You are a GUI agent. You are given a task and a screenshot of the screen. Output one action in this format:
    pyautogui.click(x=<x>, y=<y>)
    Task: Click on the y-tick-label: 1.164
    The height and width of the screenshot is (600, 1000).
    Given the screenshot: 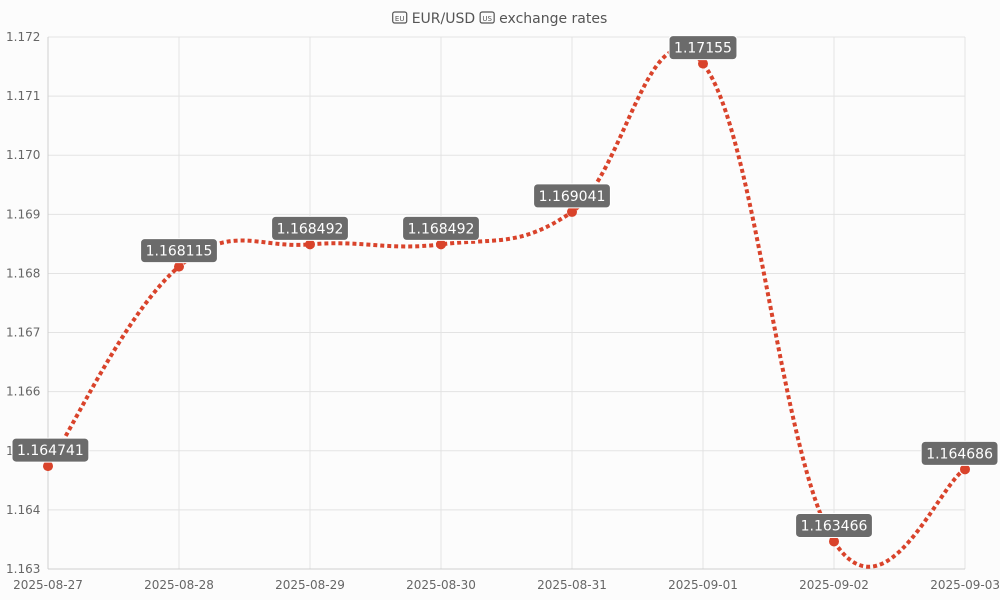 What is the action you would take?
    pyautogui.click(x=23, y=510)
    